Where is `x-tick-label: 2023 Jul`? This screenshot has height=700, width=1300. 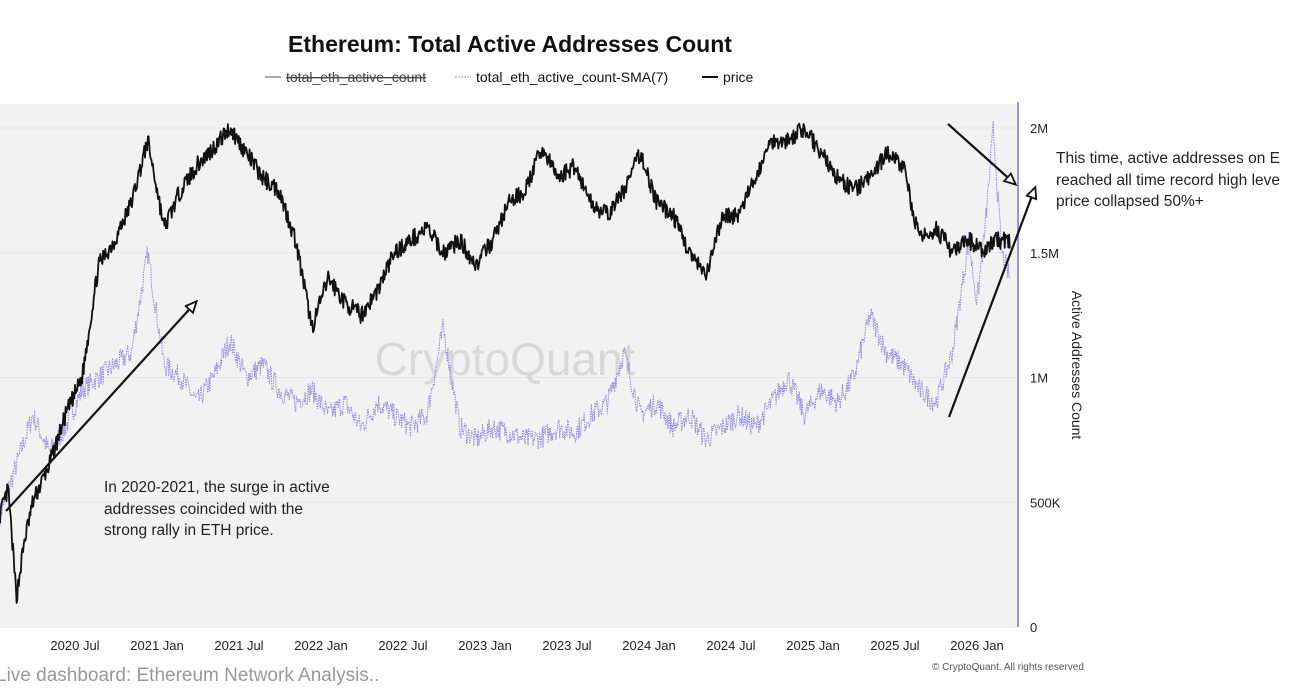
x-tick-label: 2023 Jul is located at coordinates (566, 645).